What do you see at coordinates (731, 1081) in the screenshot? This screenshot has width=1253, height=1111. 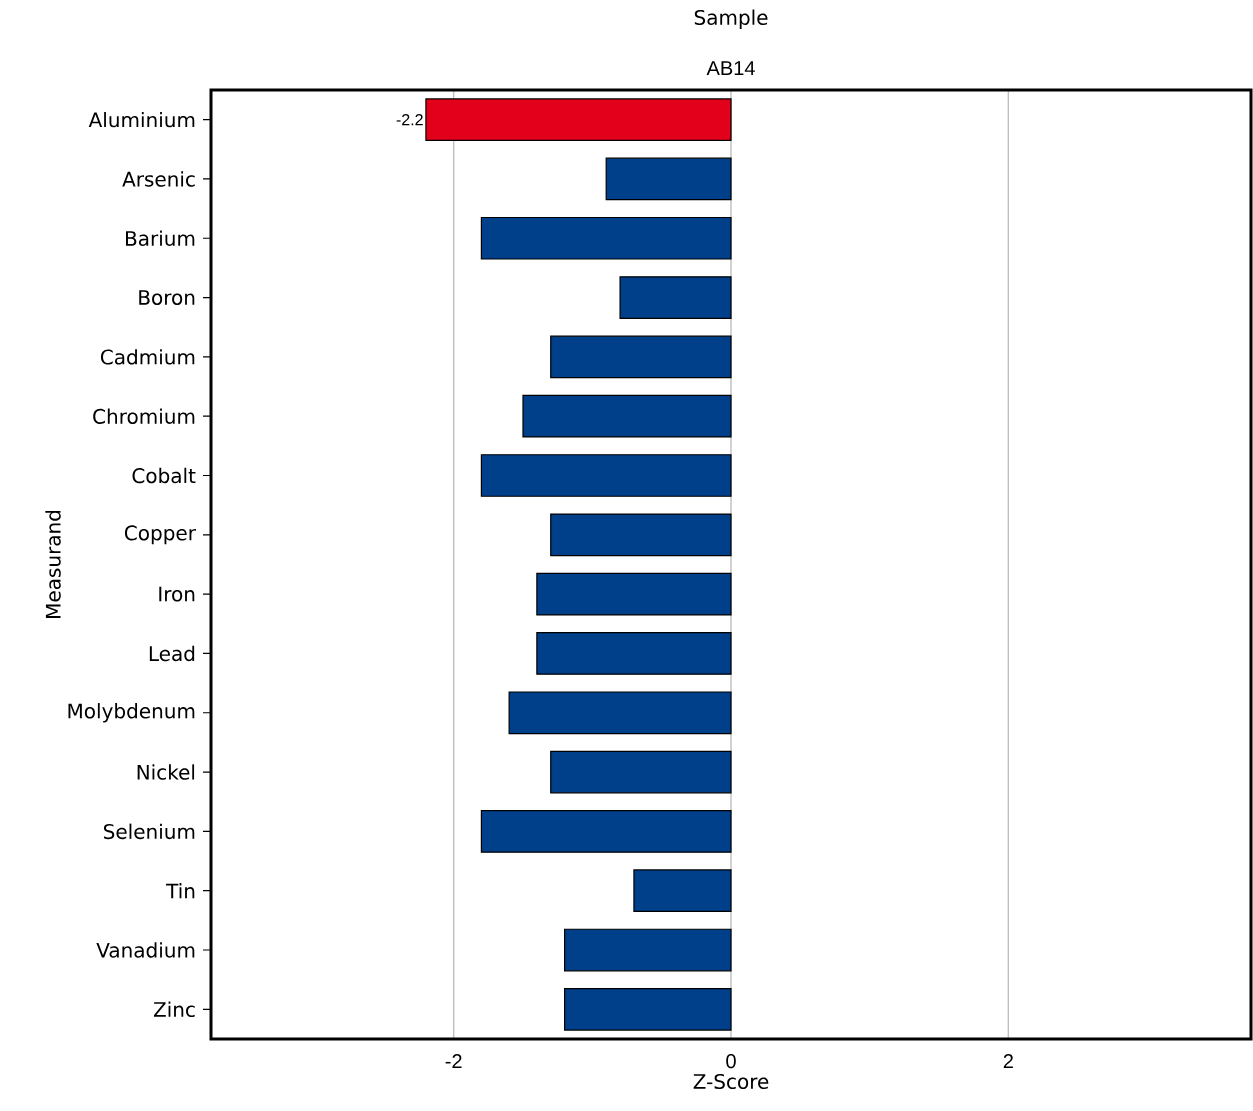 I see `x-axis-title: Z-Score` at bounding box center [731, 1081].